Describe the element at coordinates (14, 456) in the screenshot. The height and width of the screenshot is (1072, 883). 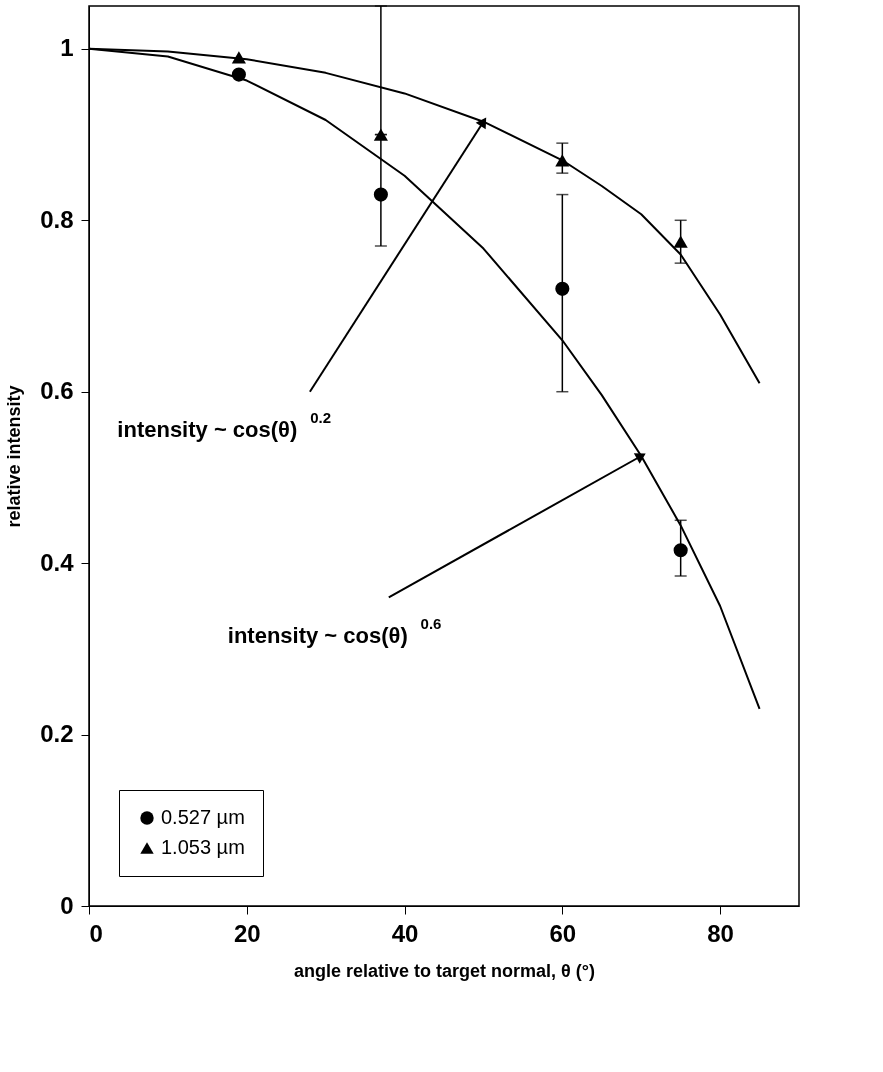
I see `y-axis-title: relative intensity` at that location.